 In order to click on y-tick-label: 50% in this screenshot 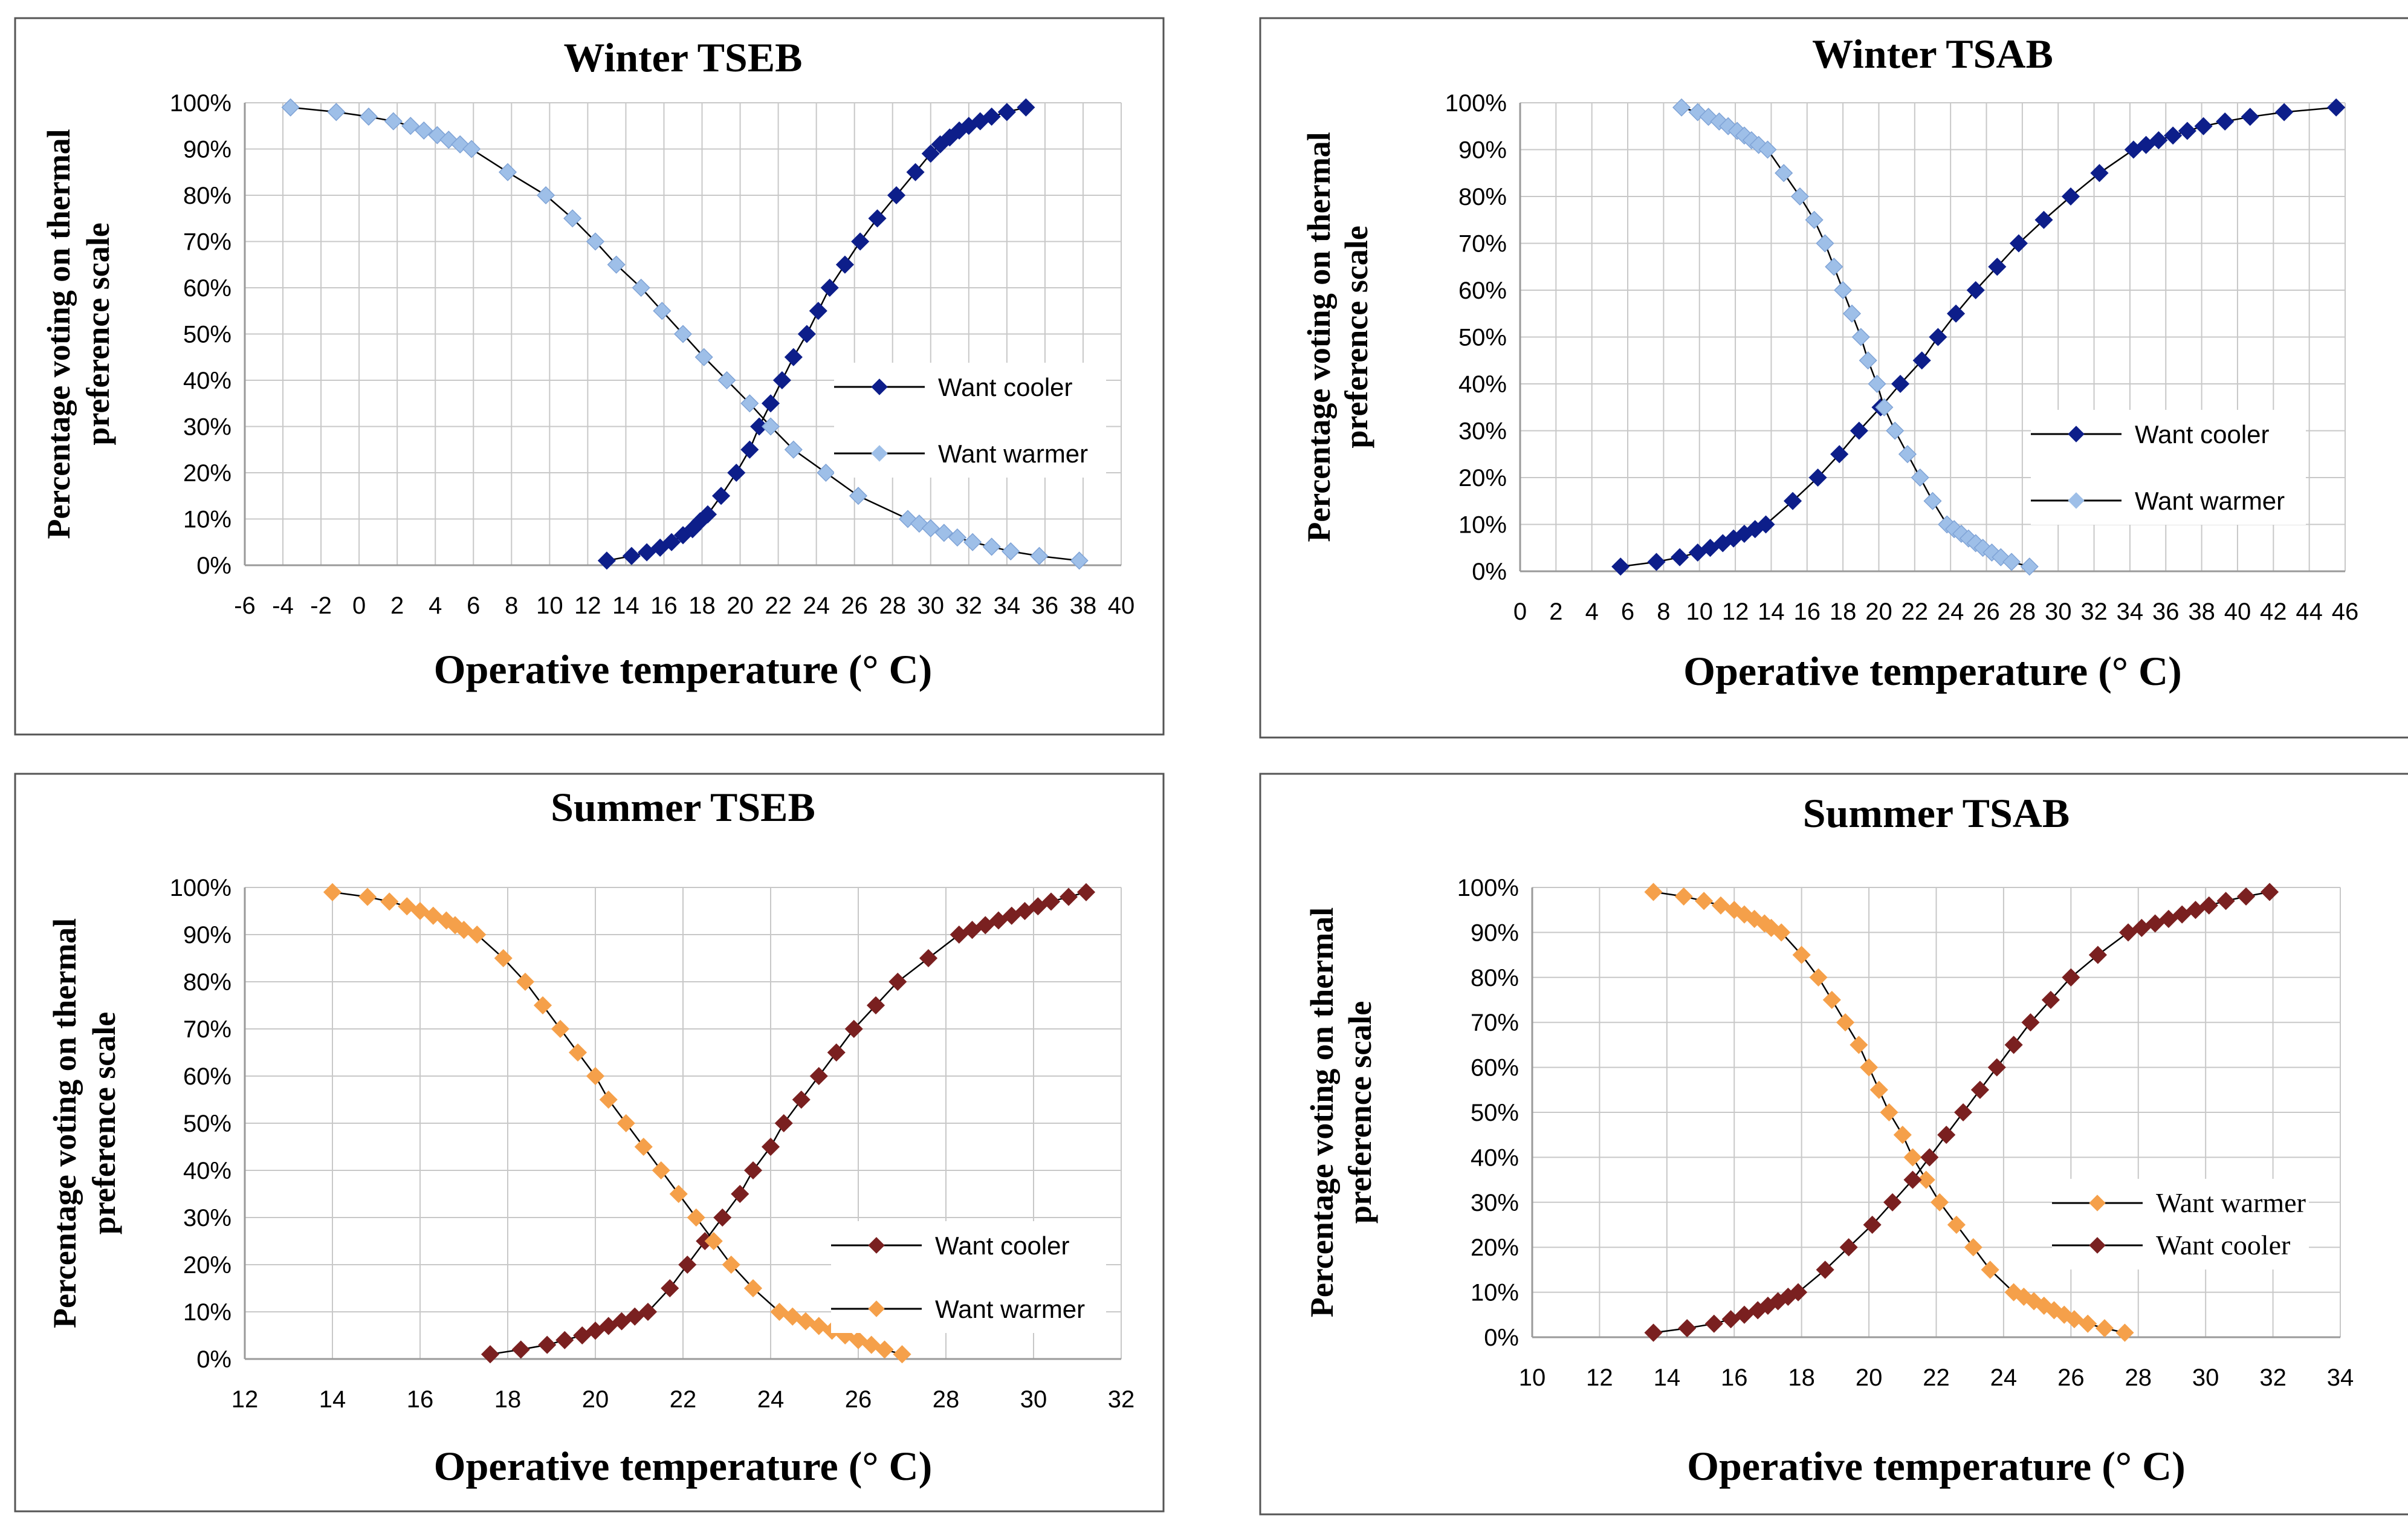, I will do `click(207, 335)`.